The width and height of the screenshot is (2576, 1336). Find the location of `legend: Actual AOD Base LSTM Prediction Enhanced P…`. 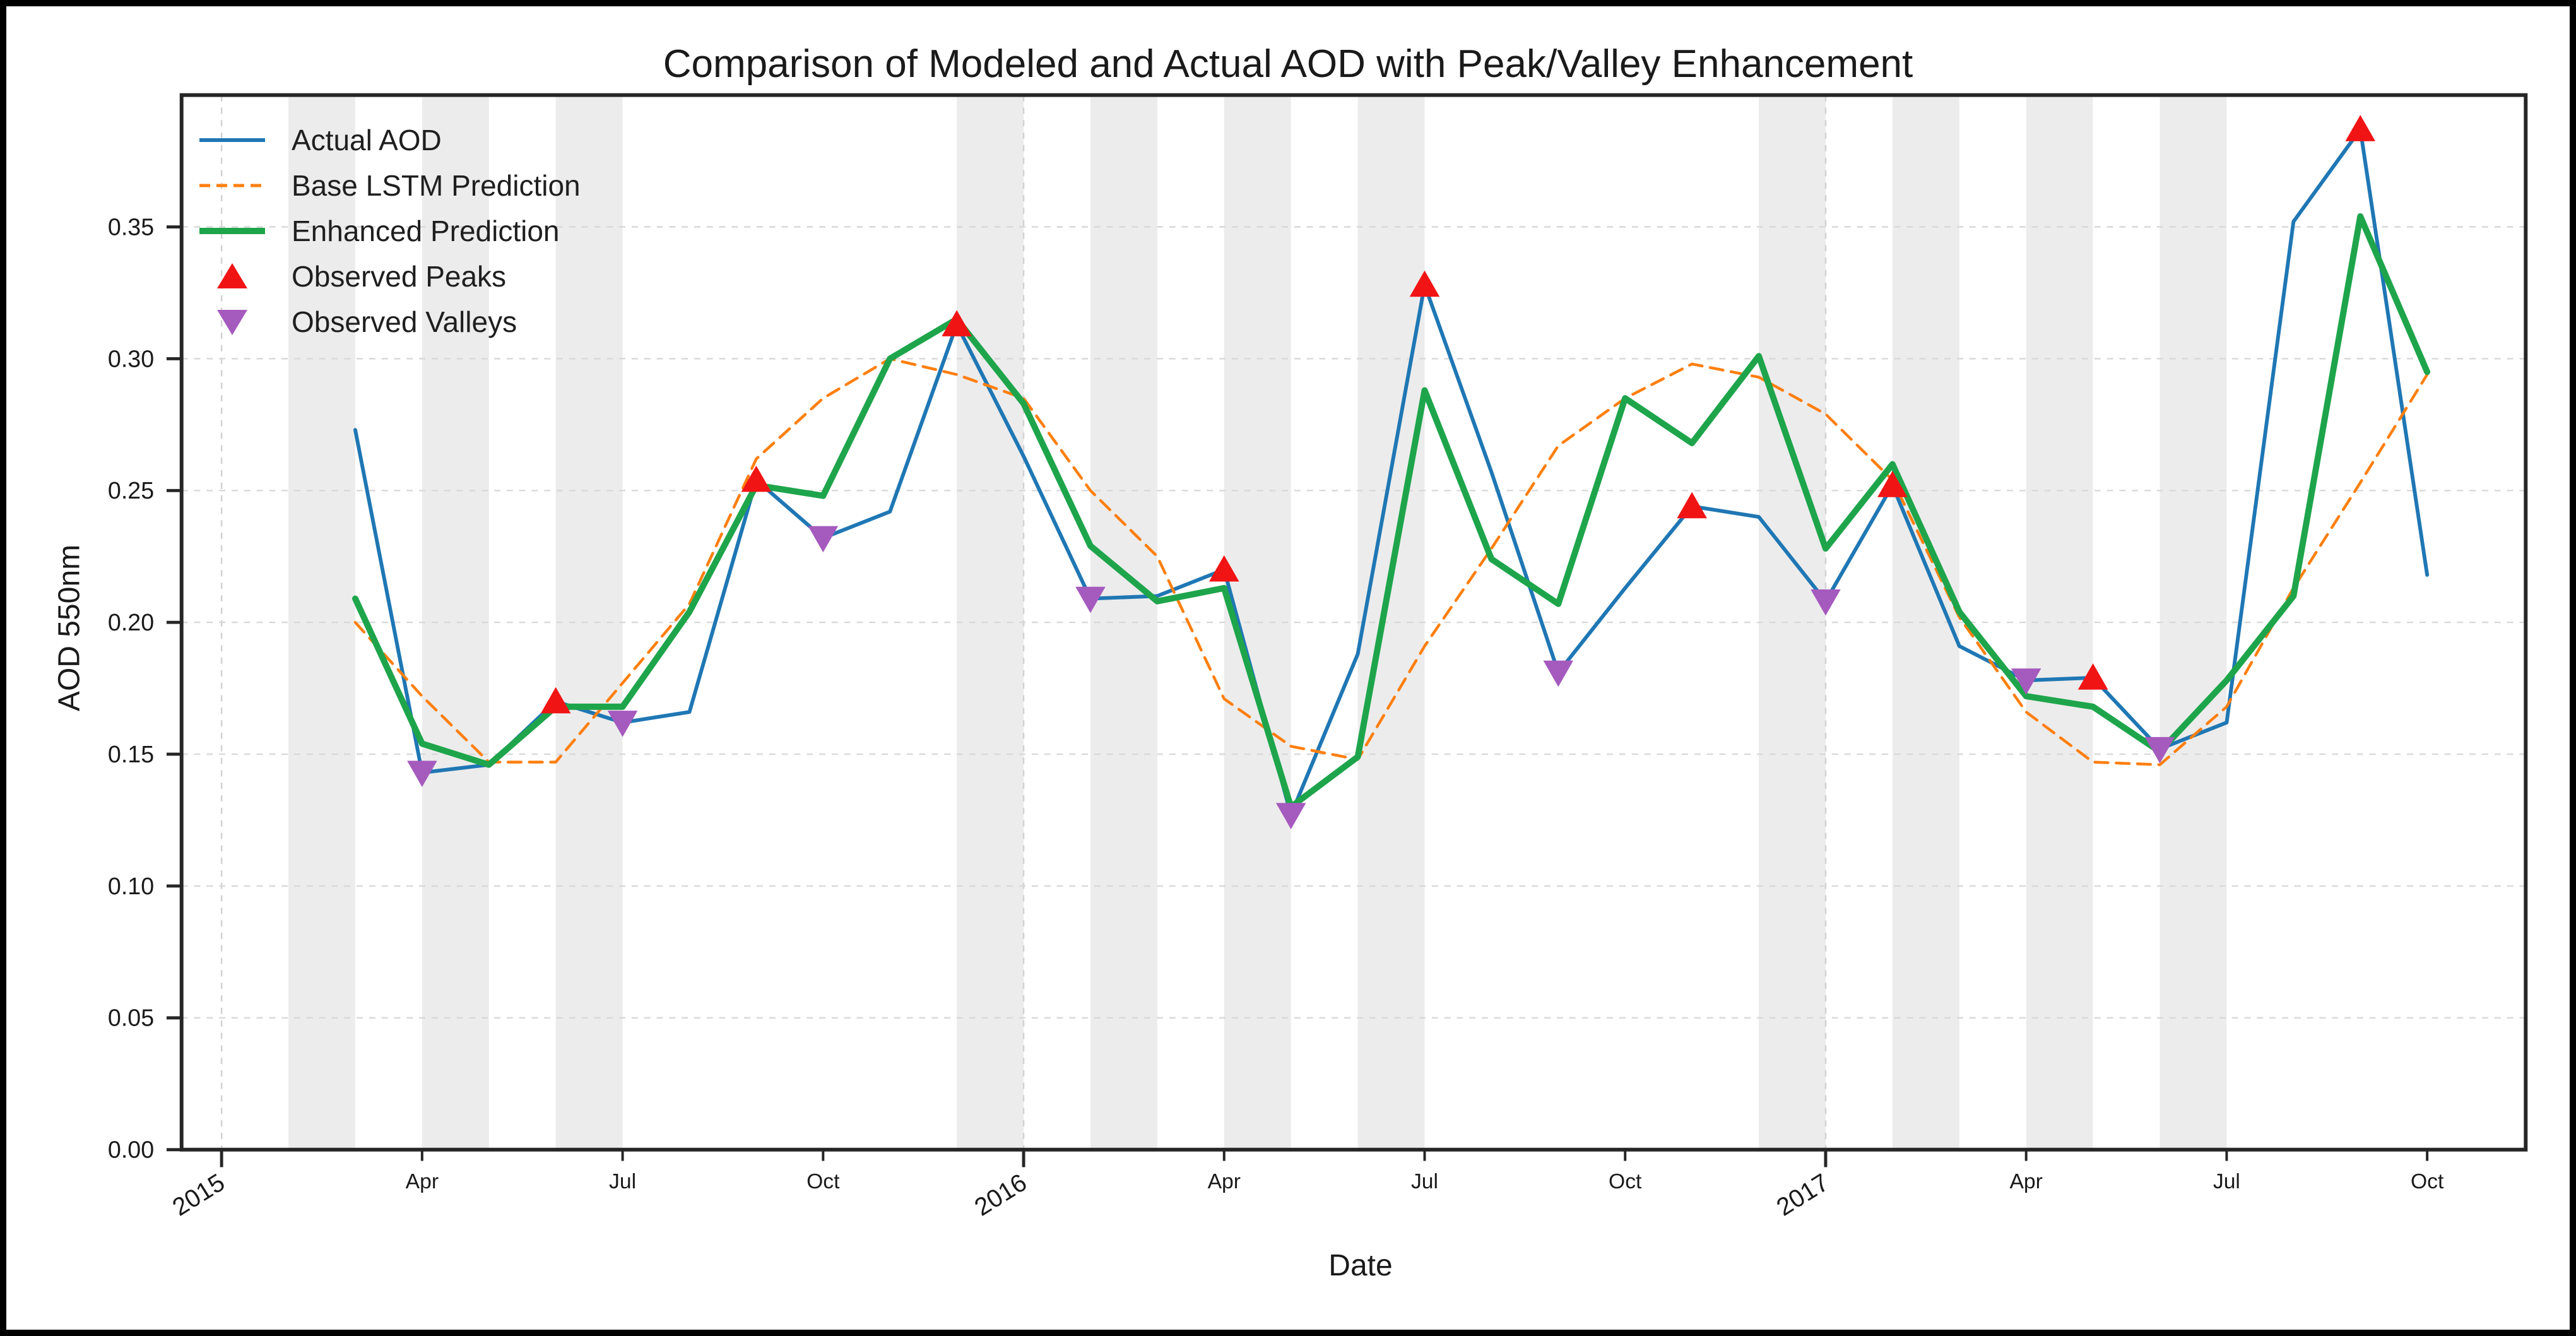

legend: Actual AOD Base LSTM Prediction Enhanced P… is located at coordinates (389, 231).